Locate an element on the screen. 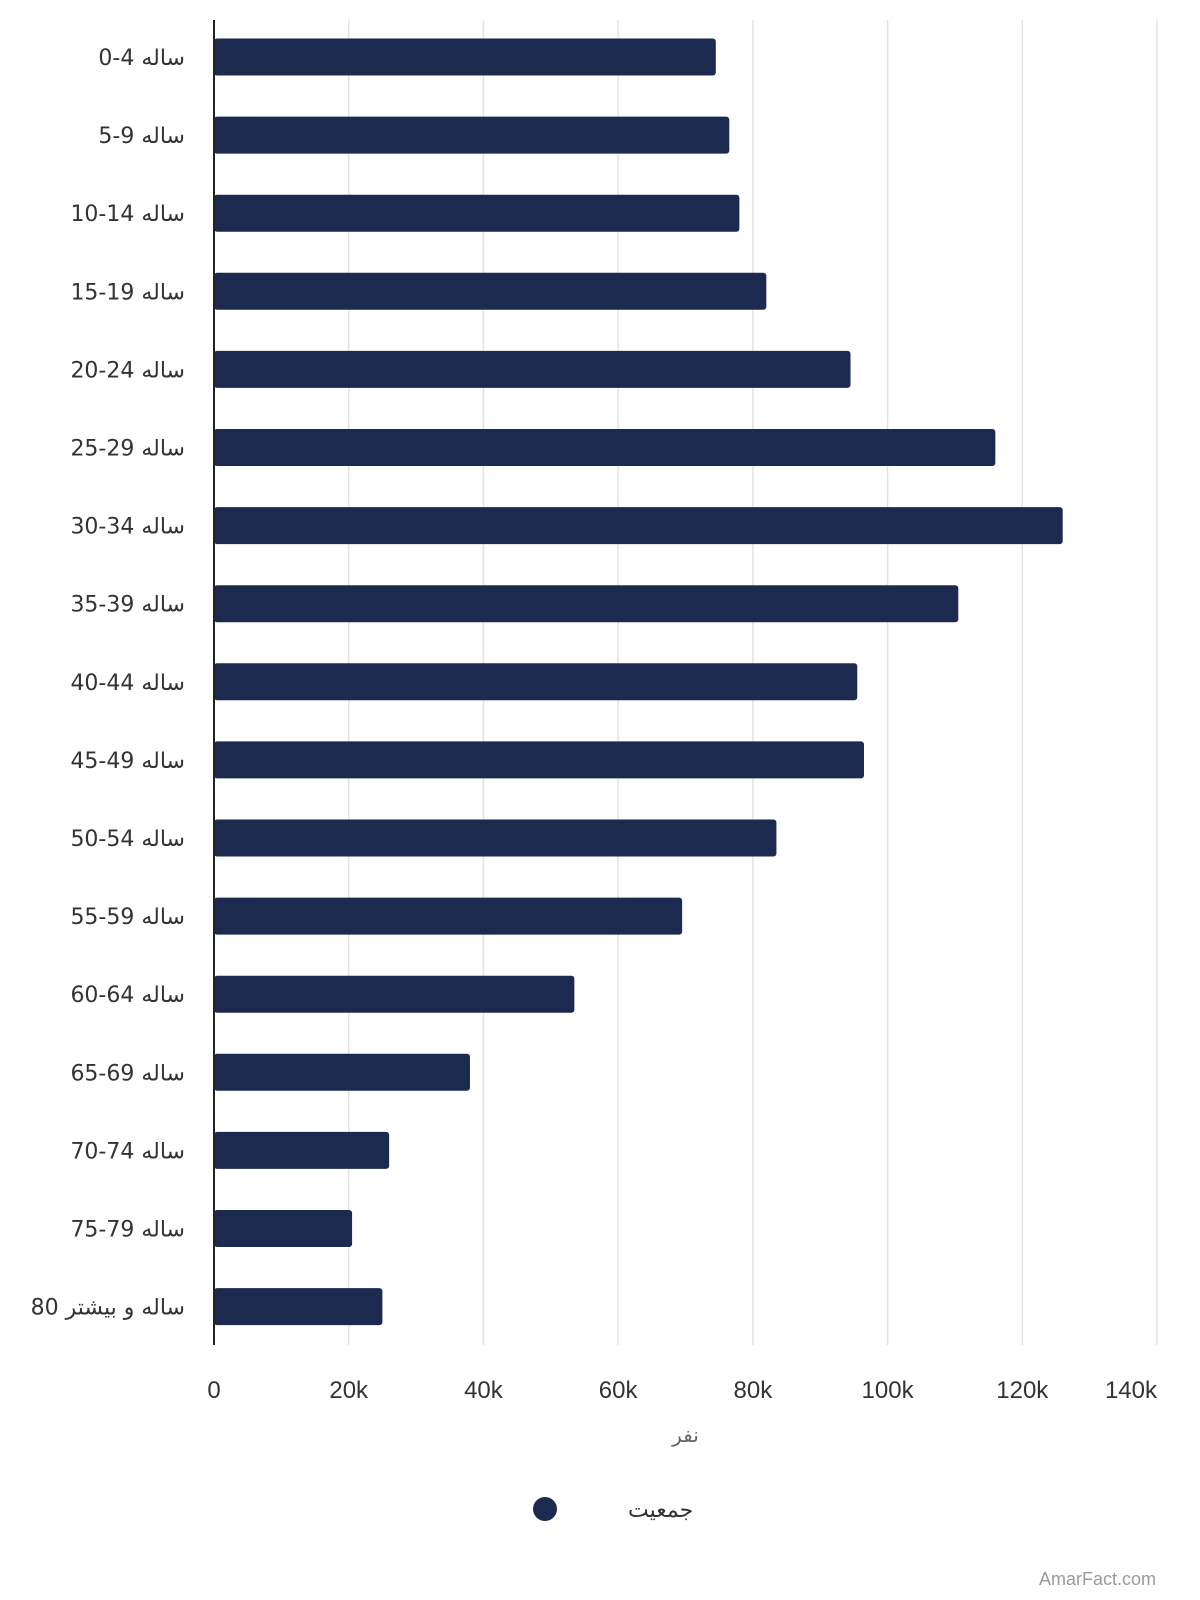 The width and height of the screenshot is (1200, 1600). x-tick-label: 40k is located at coordinates (484, 1390).